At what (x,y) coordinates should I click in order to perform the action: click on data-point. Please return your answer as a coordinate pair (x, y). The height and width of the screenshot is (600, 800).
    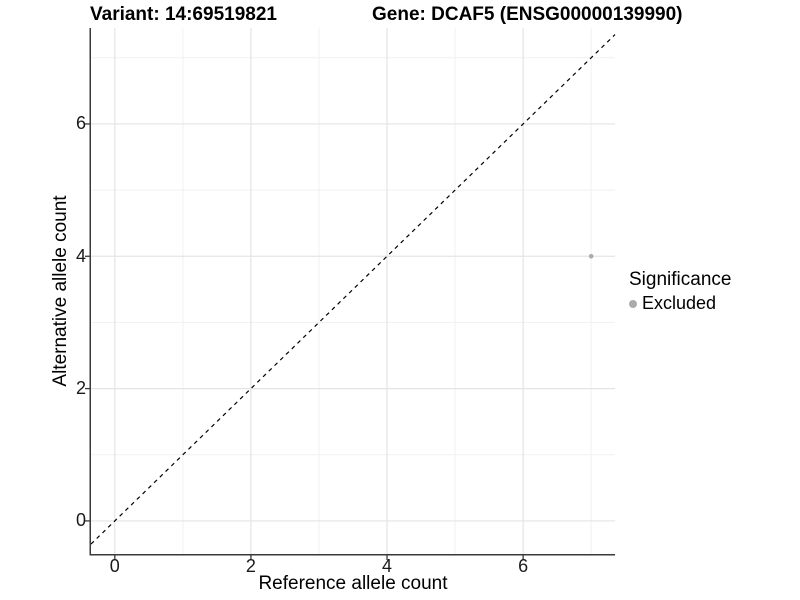
    Looking at the image, I should click on (591, 256).